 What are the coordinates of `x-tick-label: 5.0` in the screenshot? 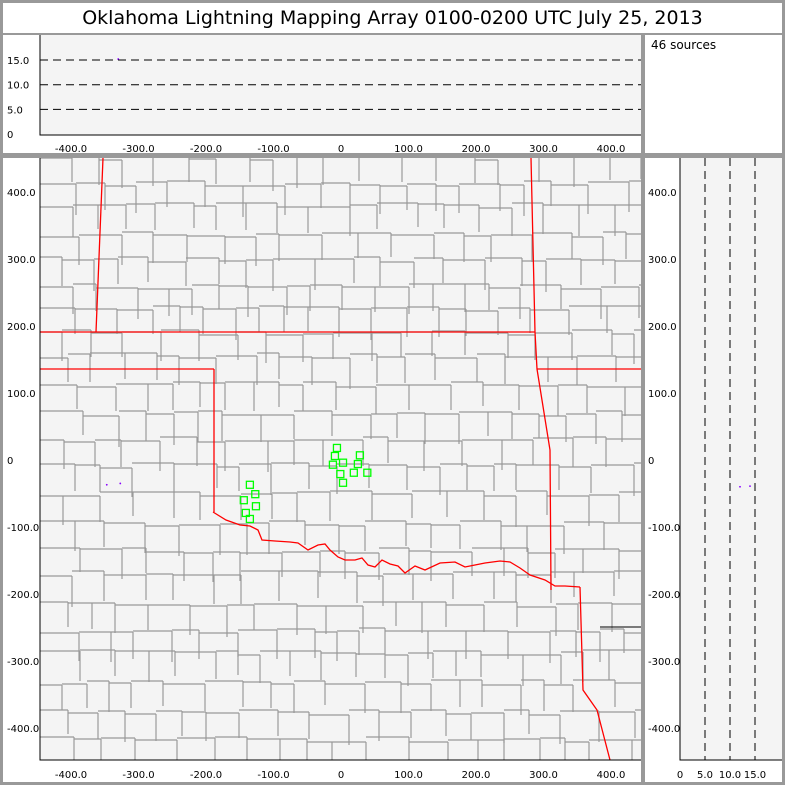 It's located at (705, 775).